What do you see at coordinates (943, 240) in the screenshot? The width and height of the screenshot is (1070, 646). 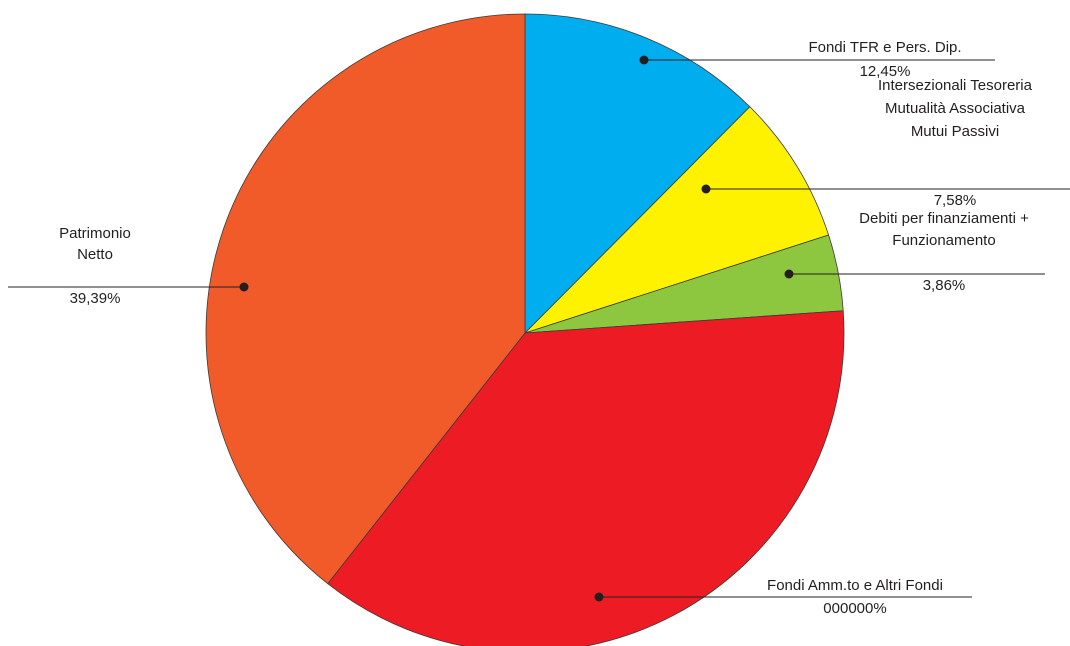 I see `slice-label: Funzionamento` at bounding box center [943, 240].